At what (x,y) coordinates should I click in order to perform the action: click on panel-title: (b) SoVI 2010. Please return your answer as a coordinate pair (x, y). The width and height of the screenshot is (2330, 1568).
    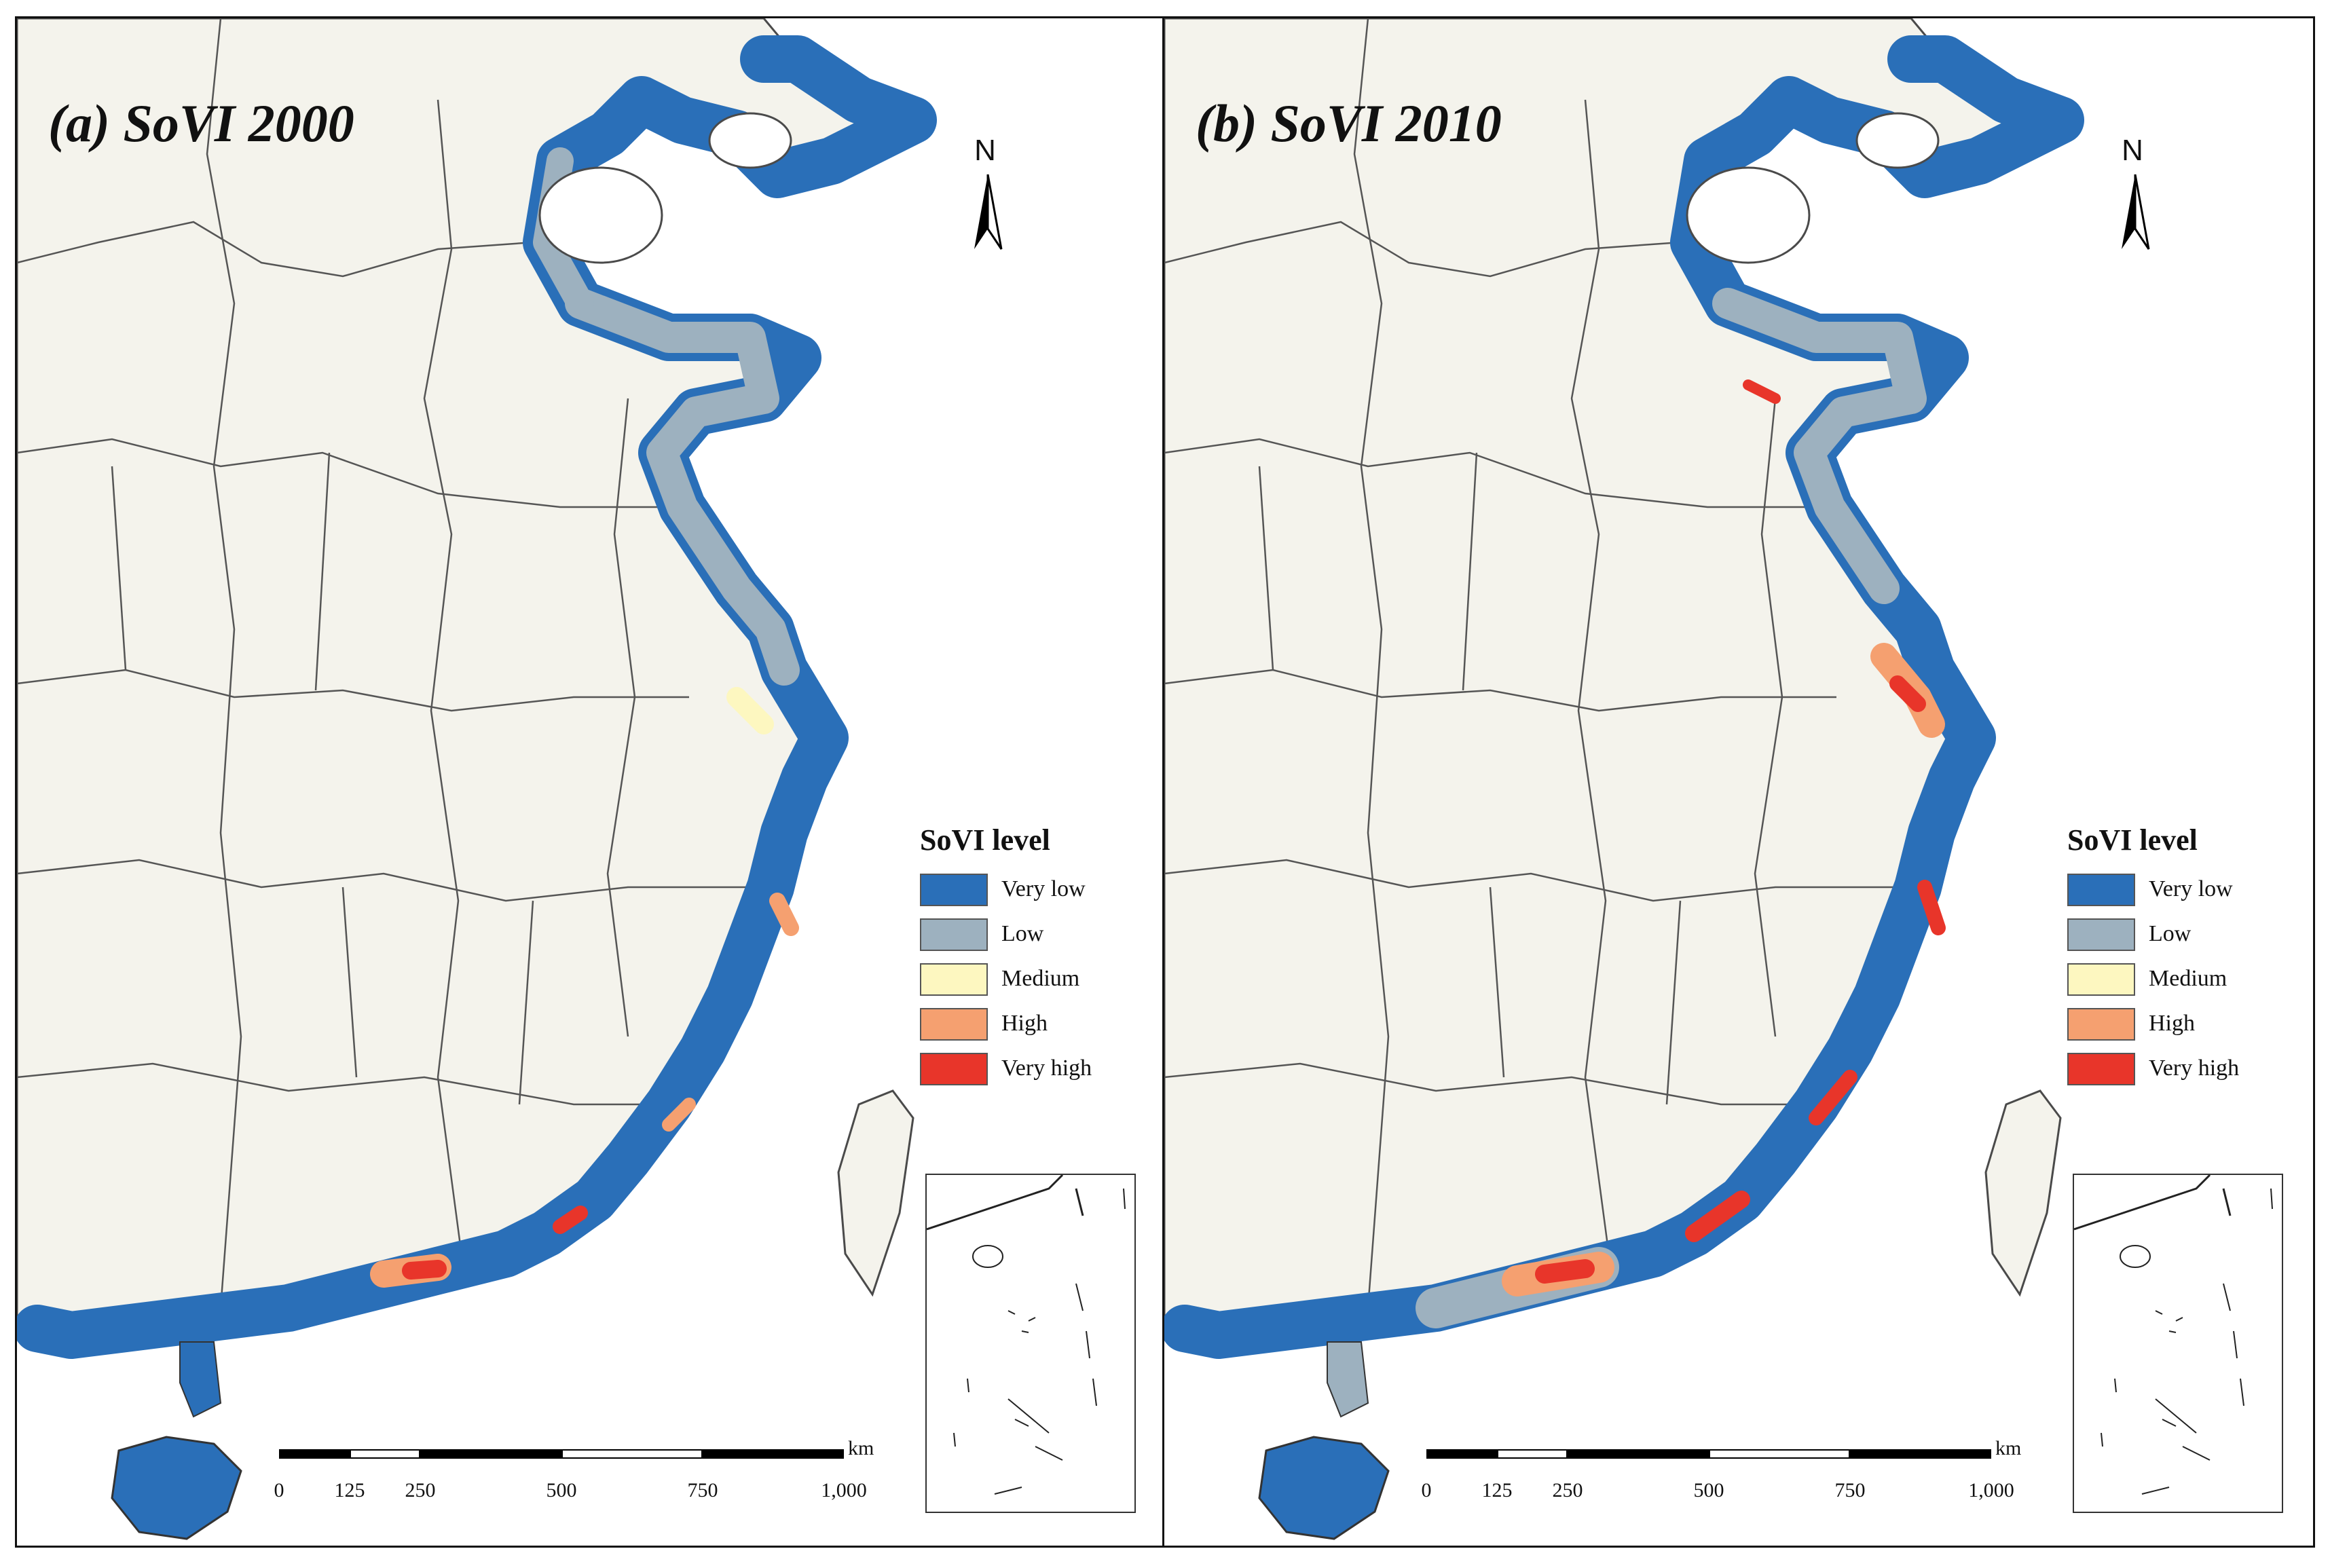
    Looking at the image, I should click on (1349, 124).